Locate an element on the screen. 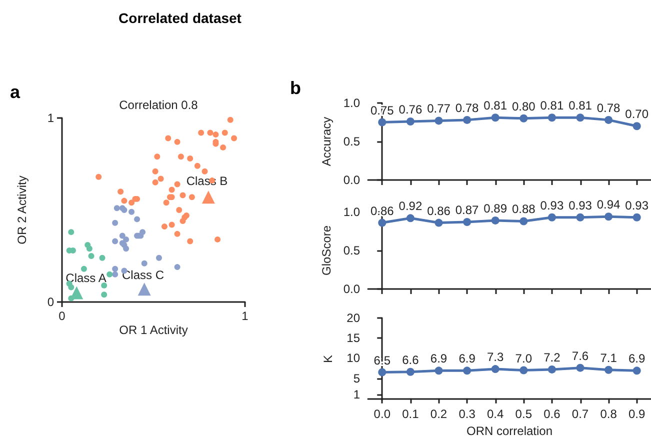 The width and height of the screenshot is (651, 448). y-tick-label: 10 is located at coordinates (353, 358).